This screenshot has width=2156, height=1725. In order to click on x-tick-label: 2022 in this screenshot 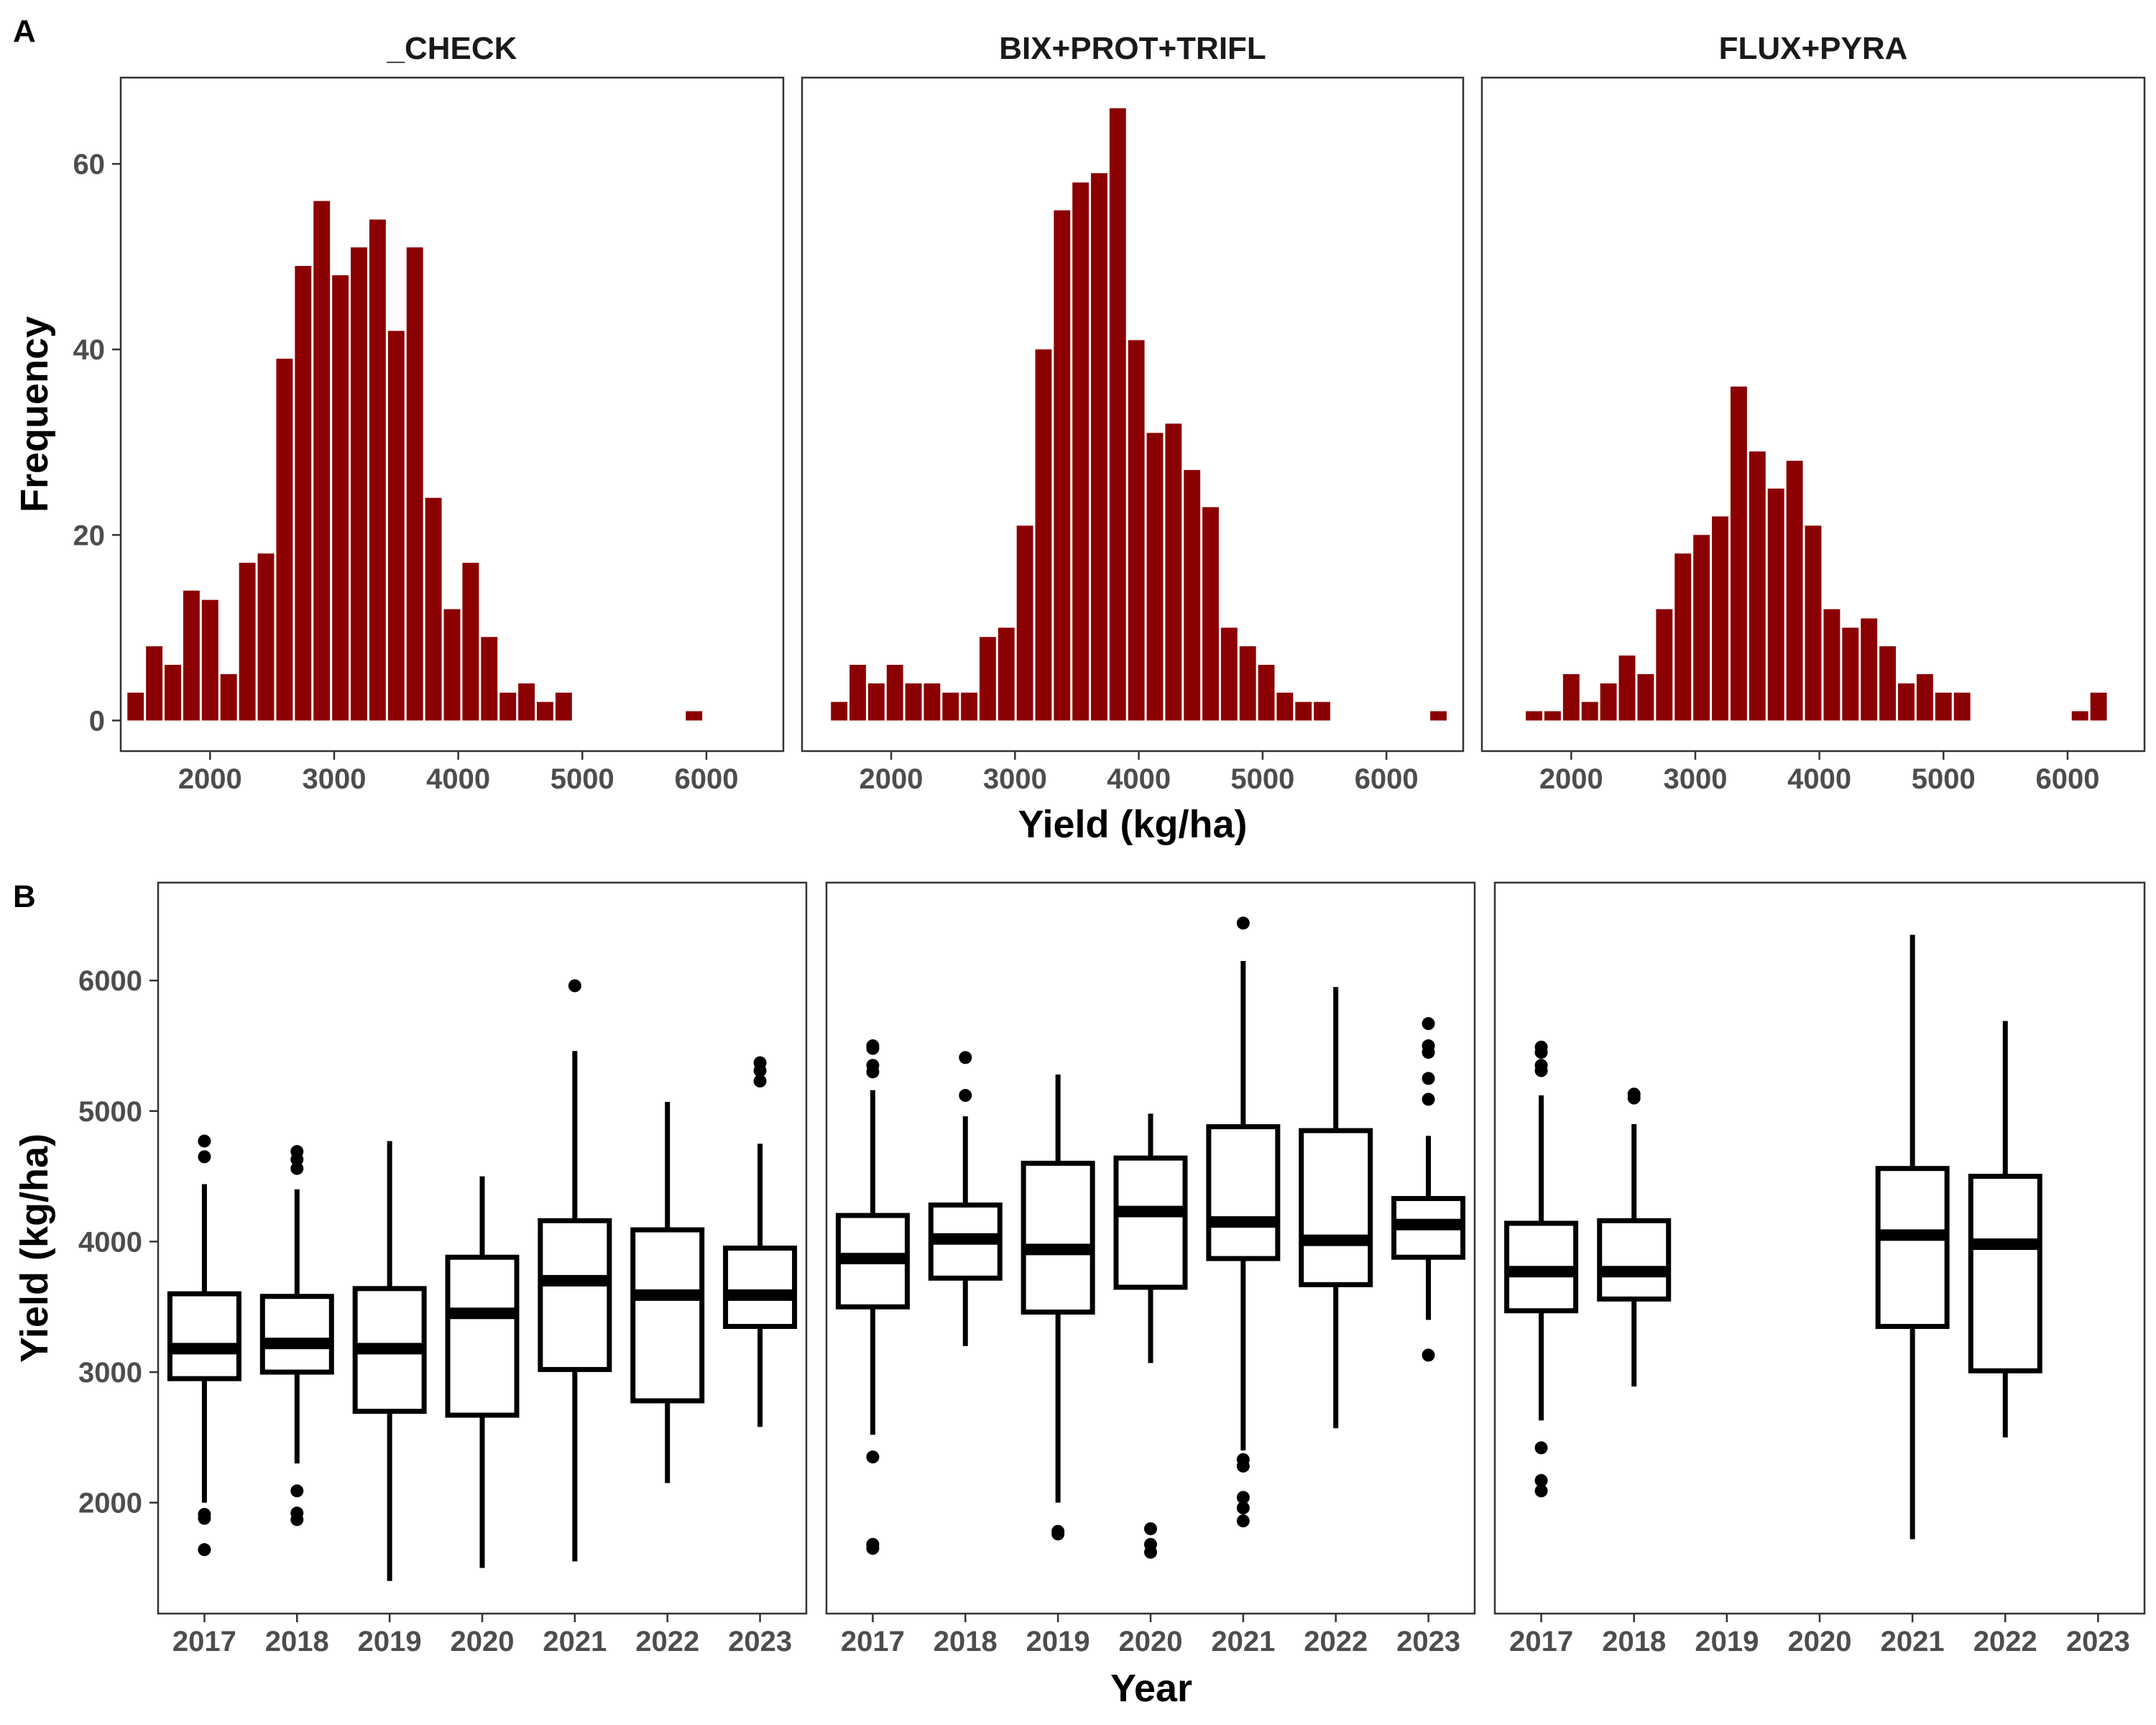, I will do `click(1336, 1641)`.